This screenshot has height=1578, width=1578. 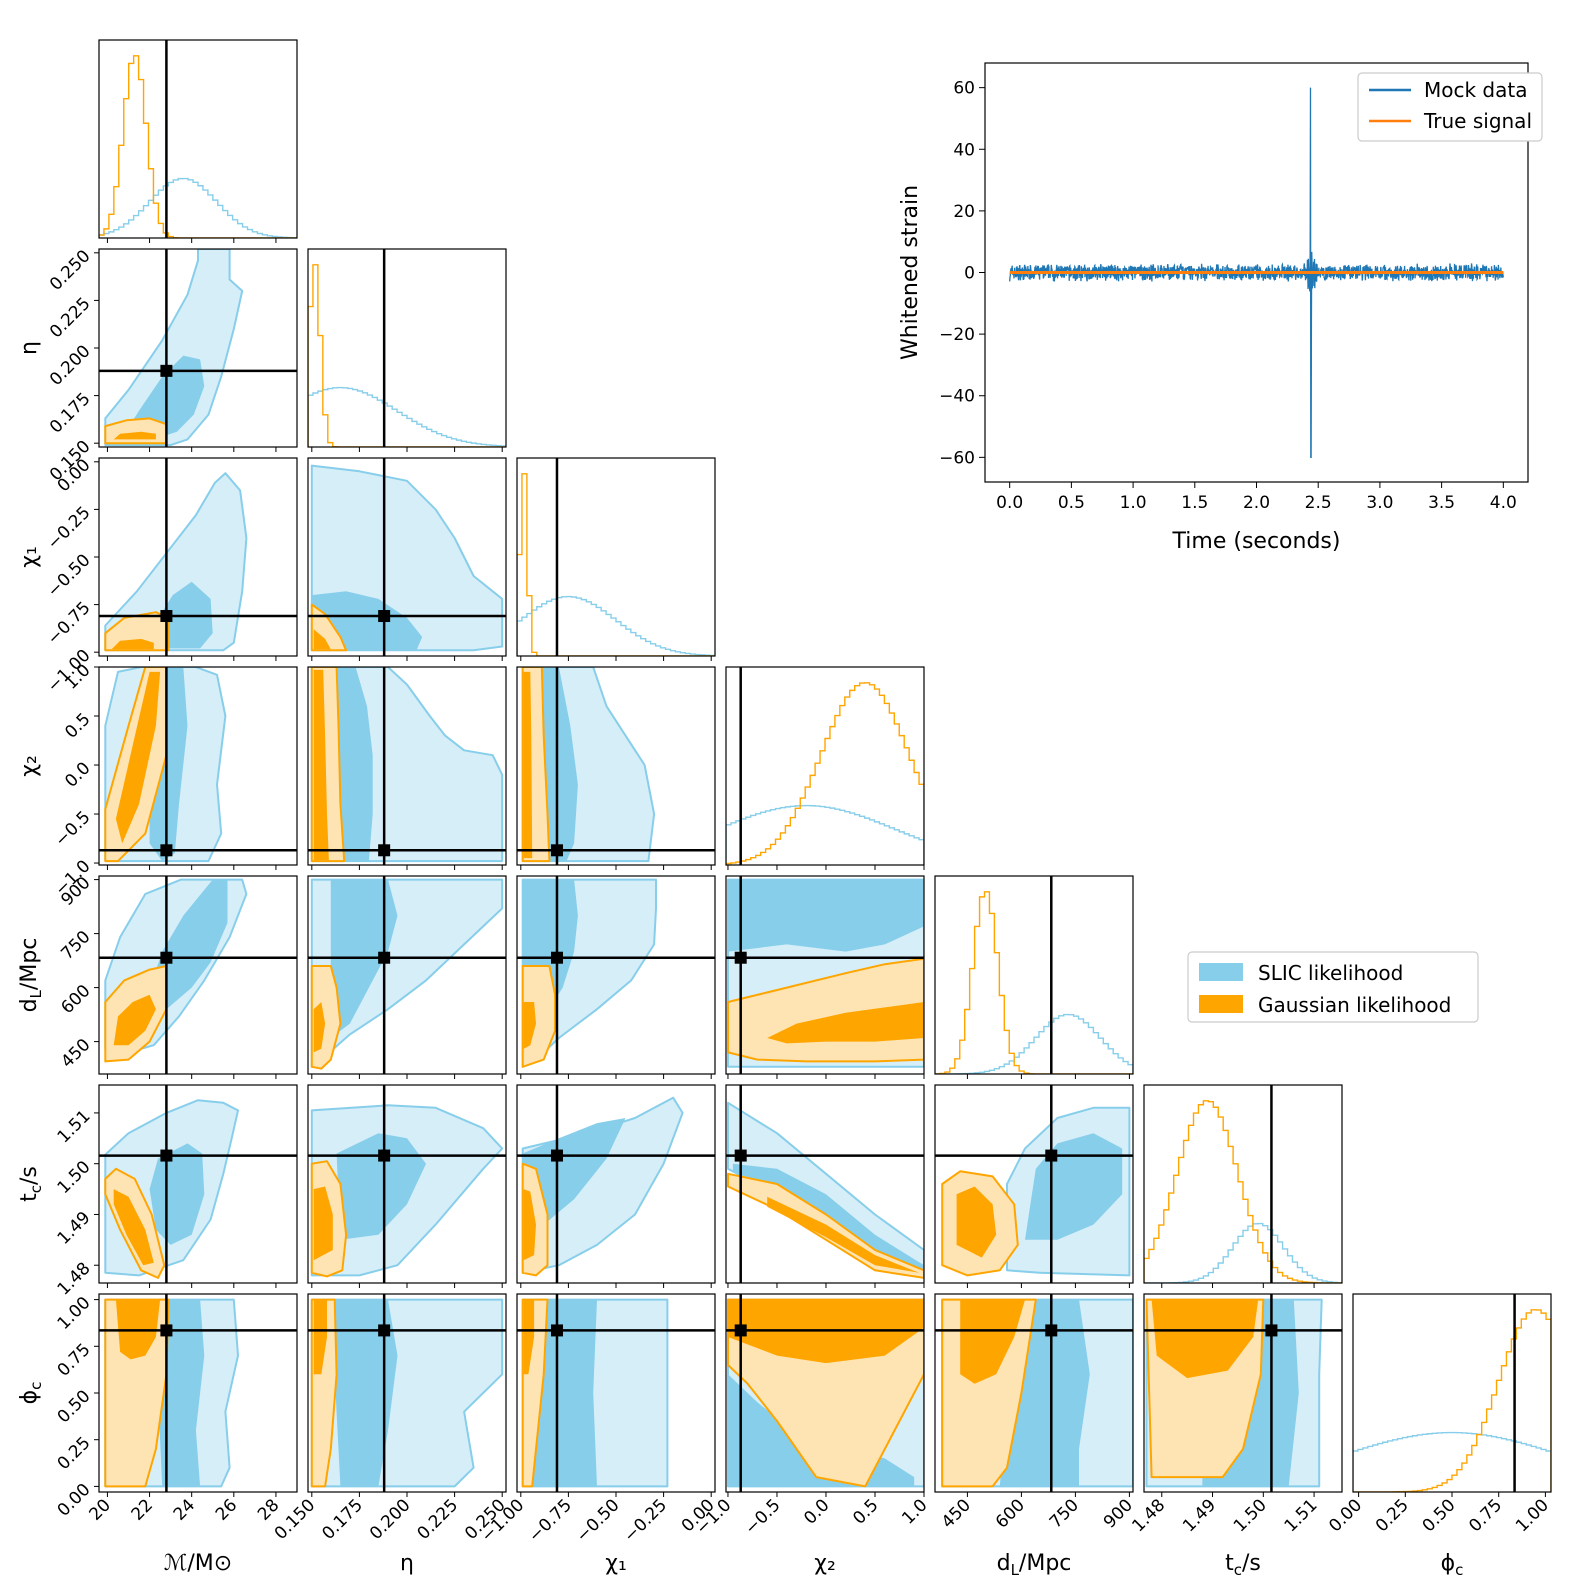 I want to click on x-tick-label: 1.49, so click(x=1199, y=1515).